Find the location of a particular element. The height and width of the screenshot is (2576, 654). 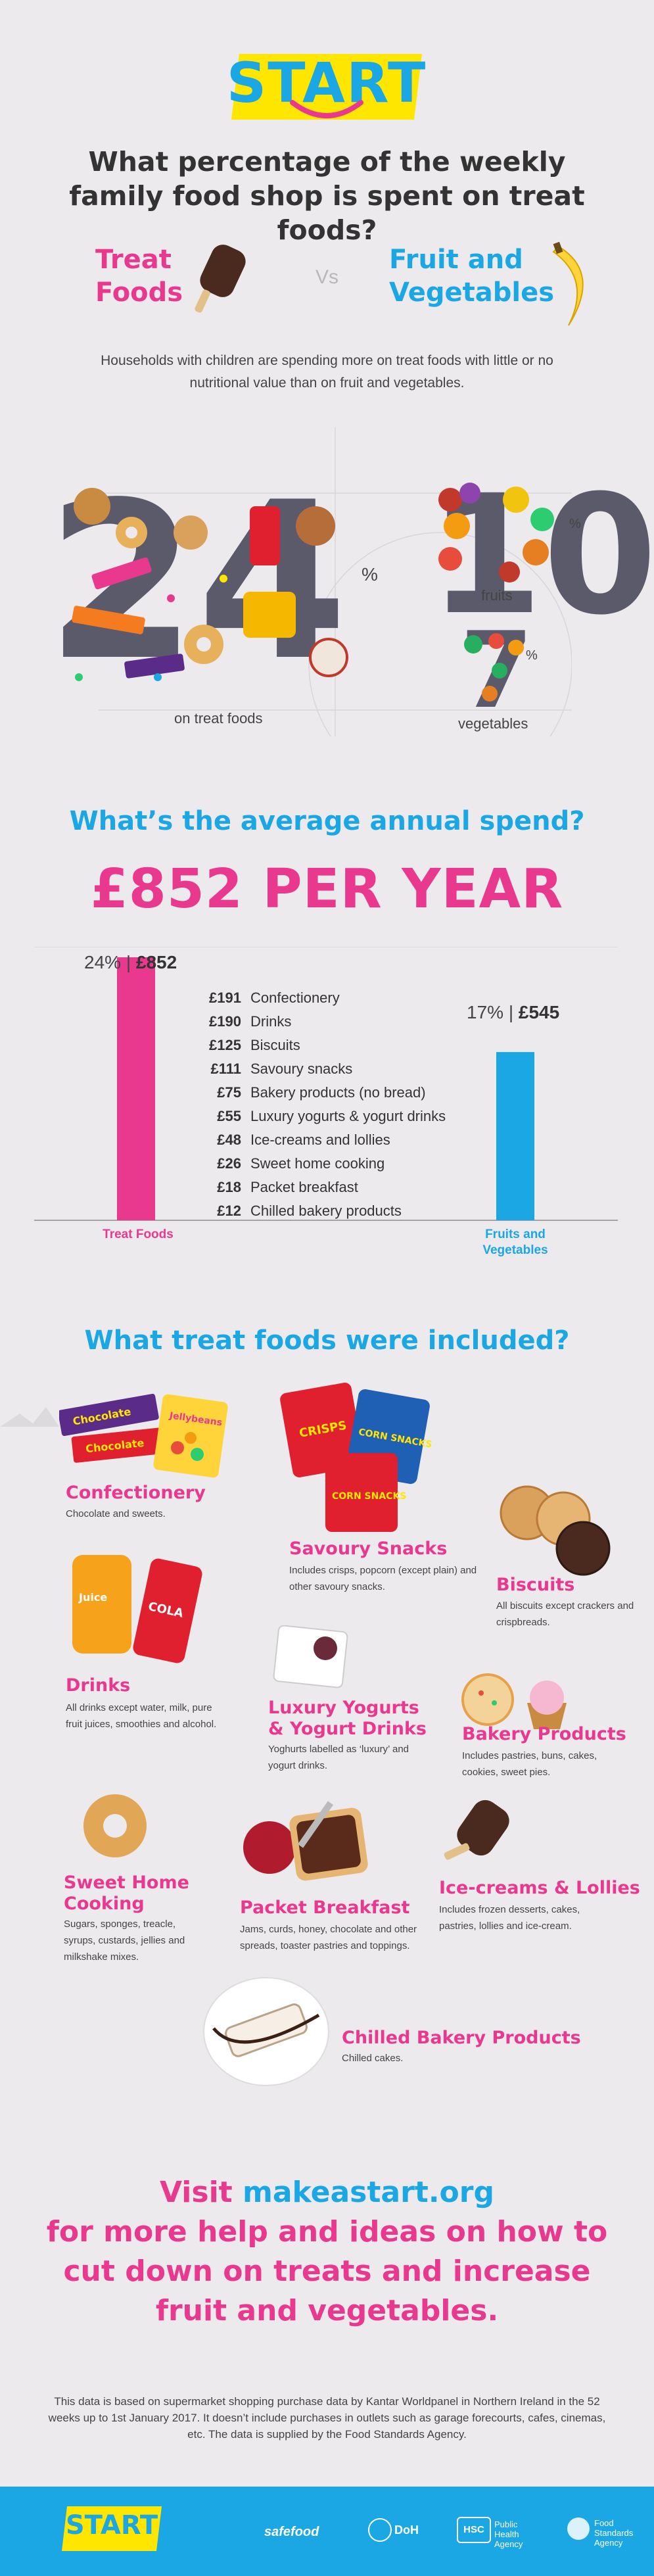

breakdown-row: £12 Chilled bakery products is located at coordinates (362, 1211).